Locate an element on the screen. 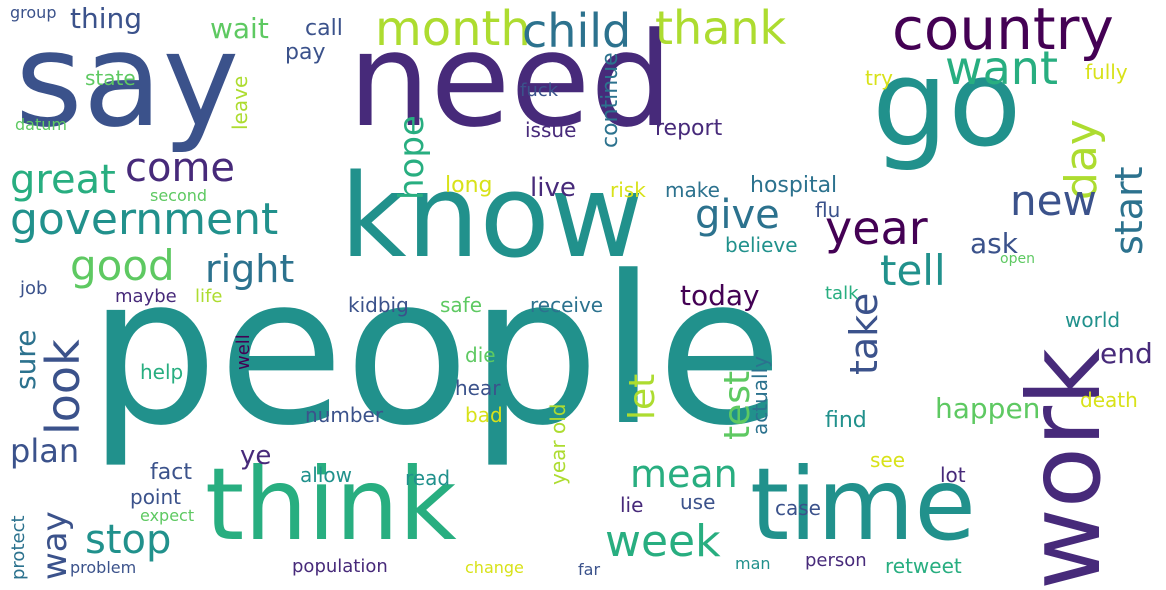 Image resolution: width=1166 pixels, height=590 pixels. word-fuck: fuck is located at coordinates (539, 90).